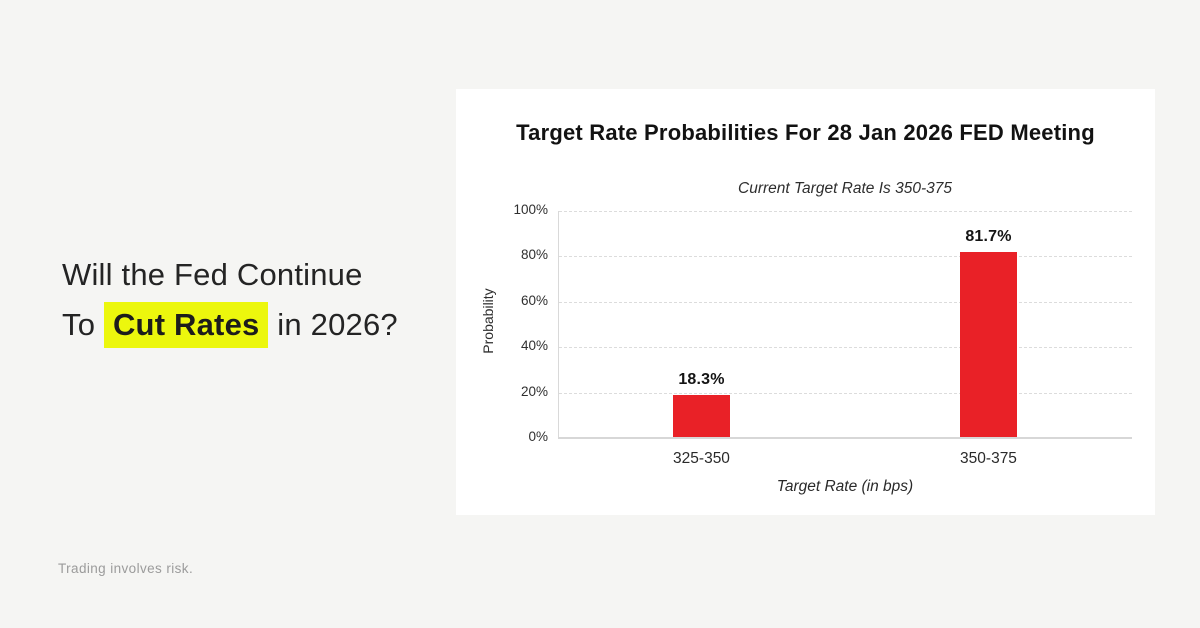 The image size is (1200, 628). What do you see at coordinates (534, 346) in the screenshot?
I see `y-tick-label: 40%` at bounding box center [534, 346].